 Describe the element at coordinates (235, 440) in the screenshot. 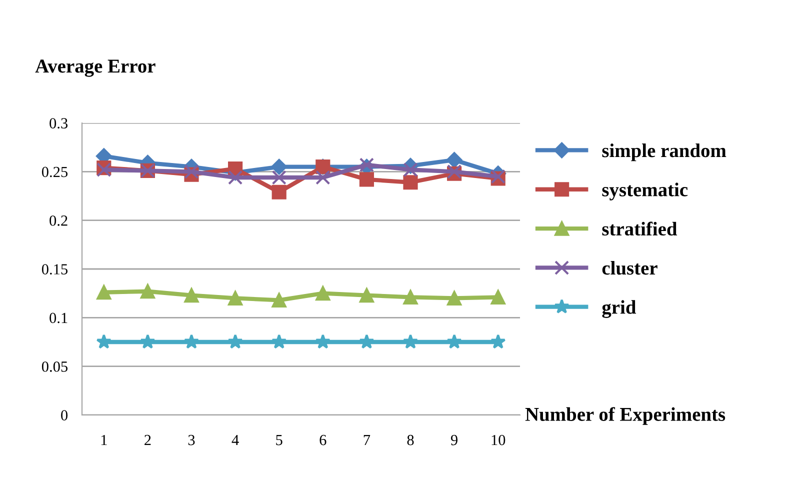

I see `x-tick-label: 4` at that location.